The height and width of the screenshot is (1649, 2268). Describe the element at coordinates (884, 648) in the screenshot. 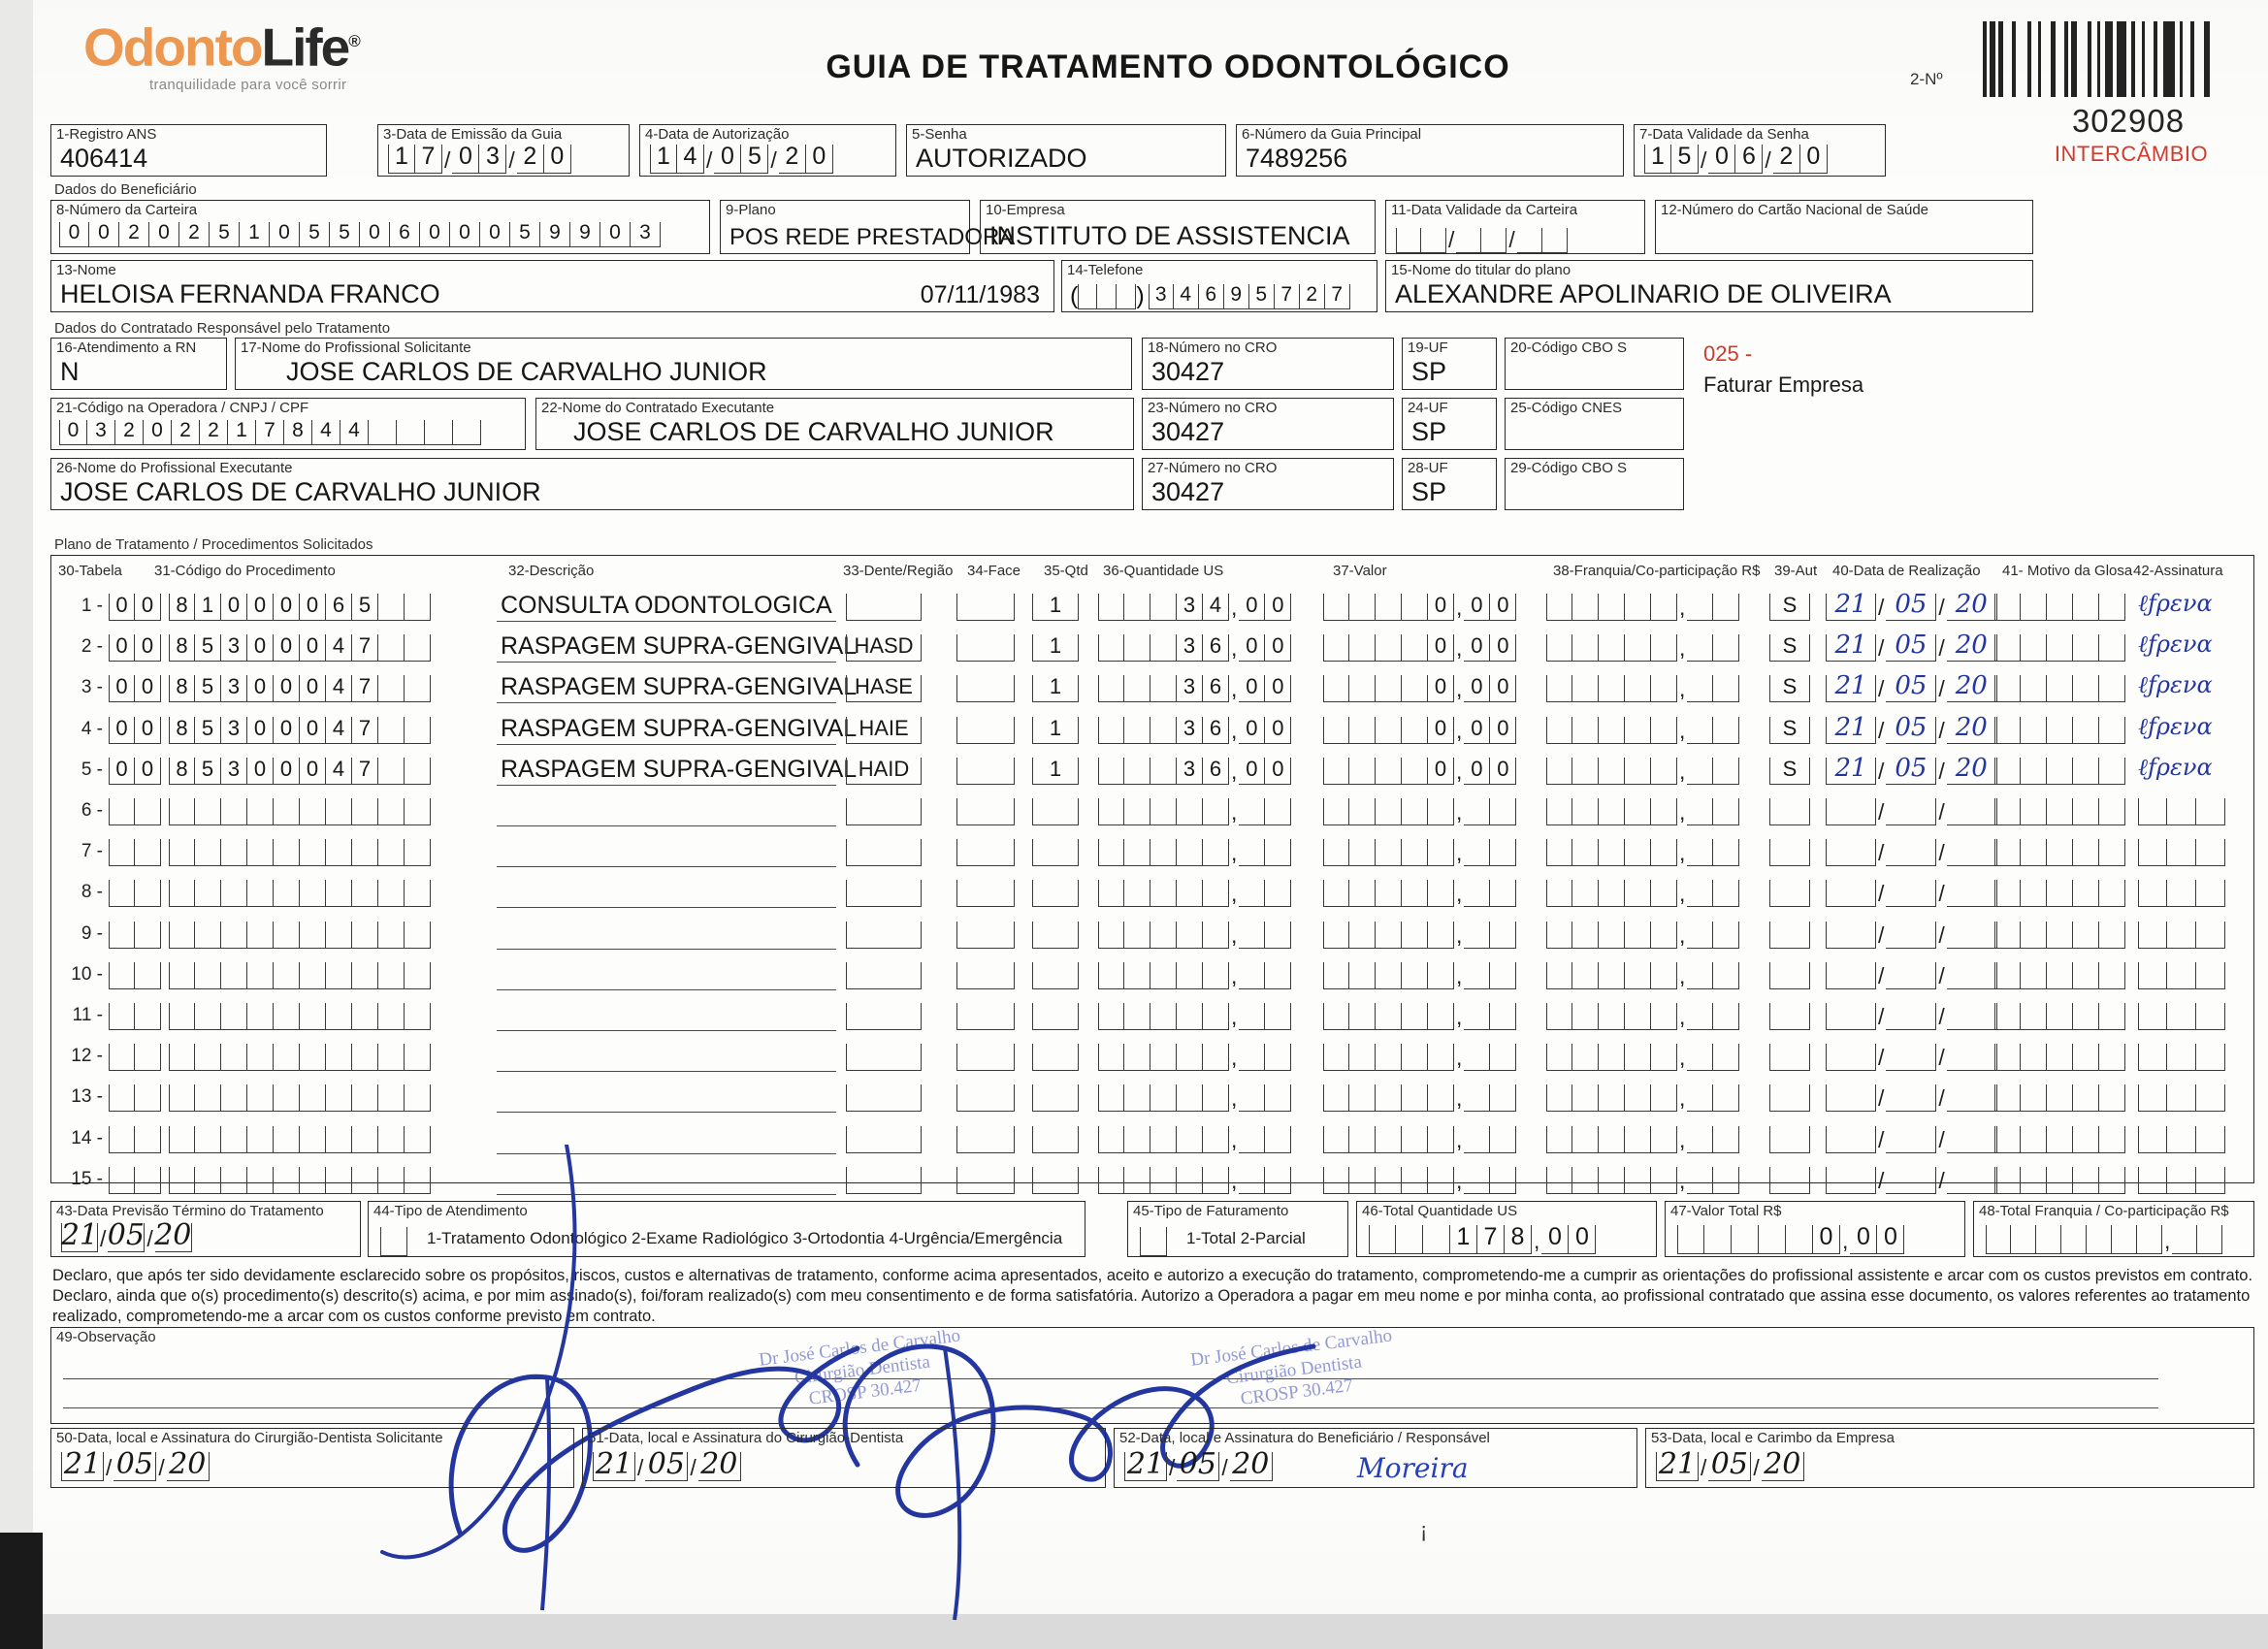

I see `comb-group: HASD` at that location.